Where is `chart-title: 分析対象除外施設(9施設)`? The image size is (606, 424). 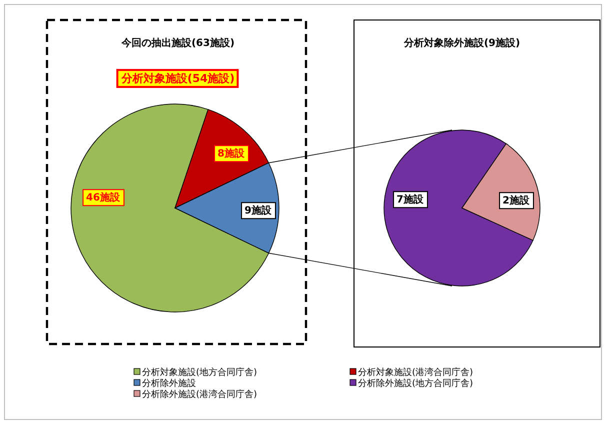 chart-title: 分析対象除外施設(9施設) is located at coordinates (461, 43).